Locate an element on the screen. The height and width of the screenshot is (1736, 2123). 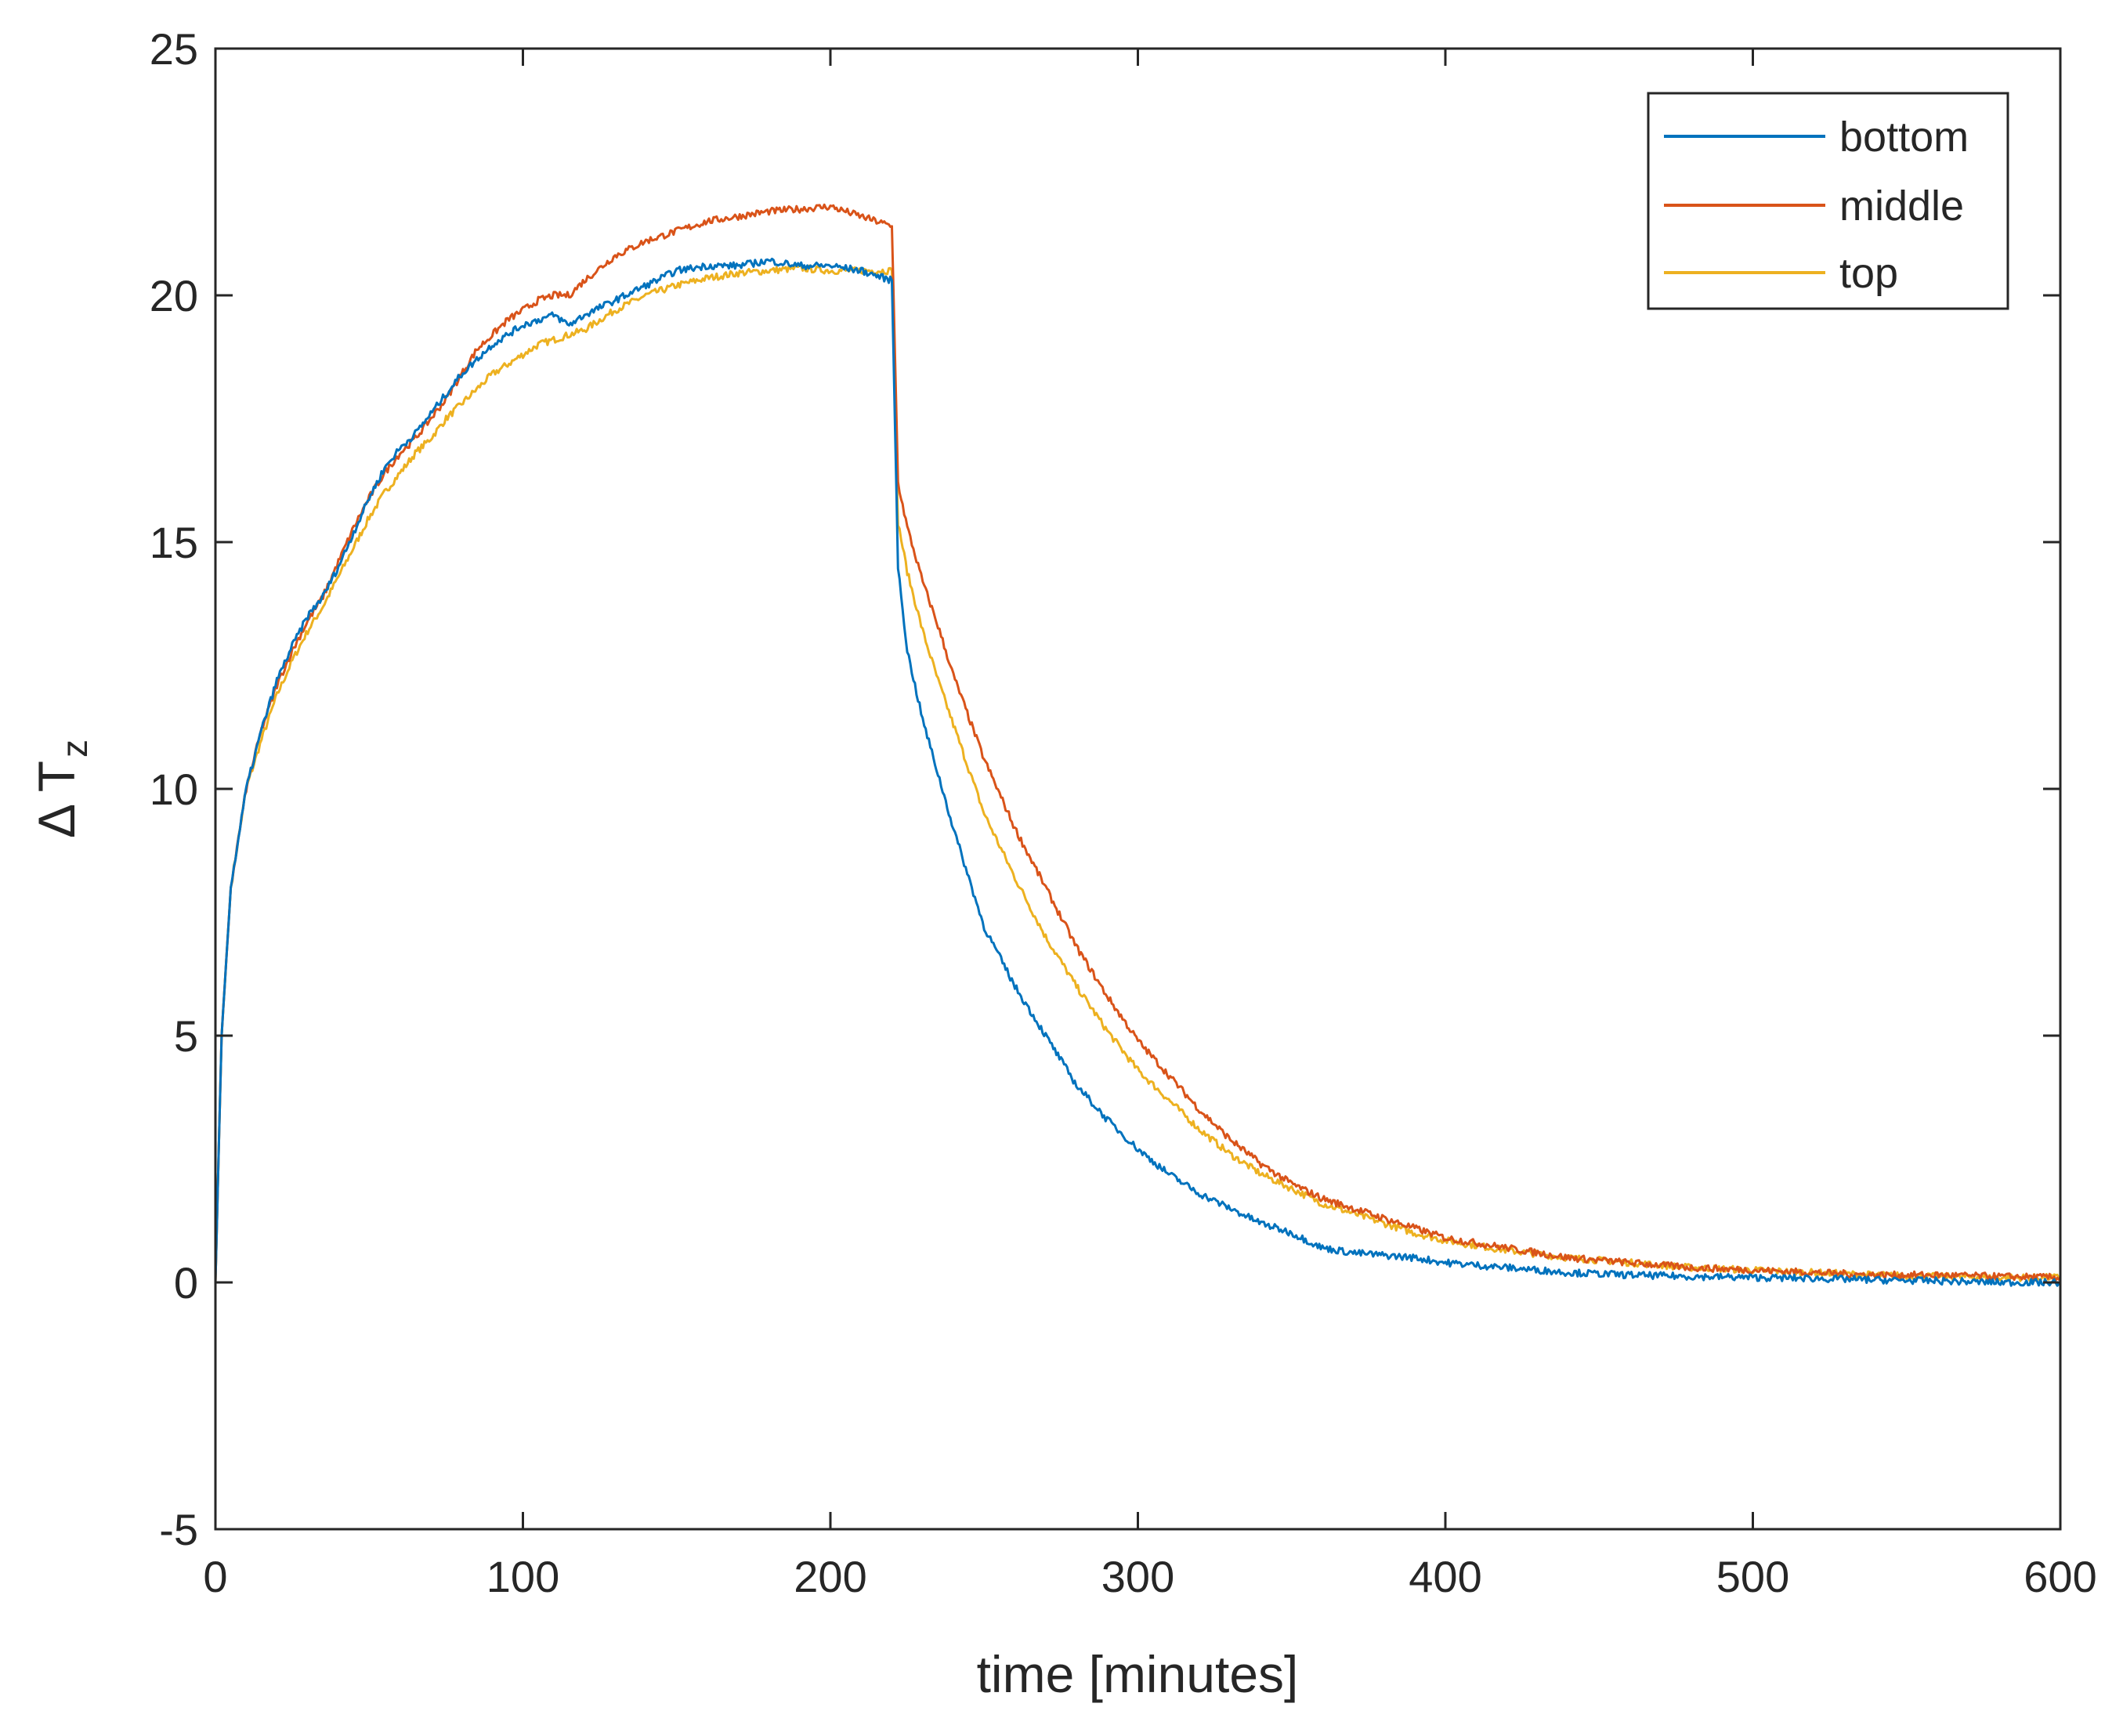
y-tick-label: 25 is located at coordinates (174, 49).